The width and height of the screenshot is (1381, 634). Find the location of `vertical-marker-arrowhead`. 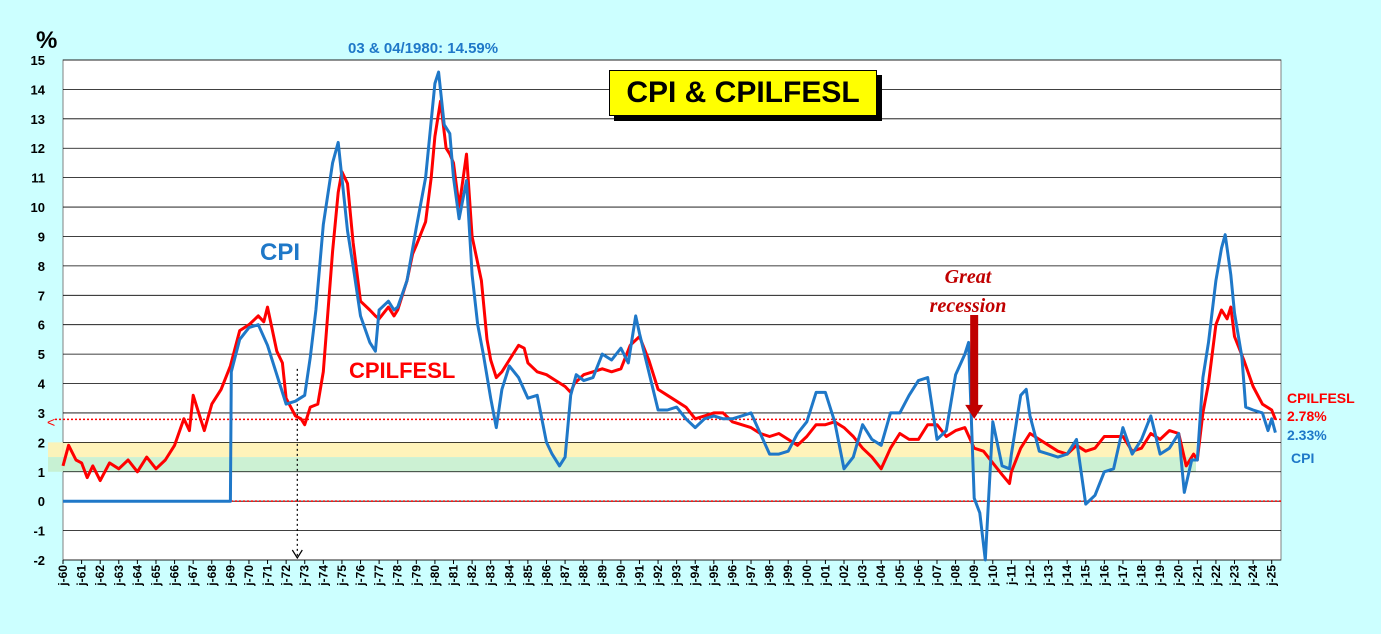

vertical-marker-arrowhead is located at coordinates (297, 554).